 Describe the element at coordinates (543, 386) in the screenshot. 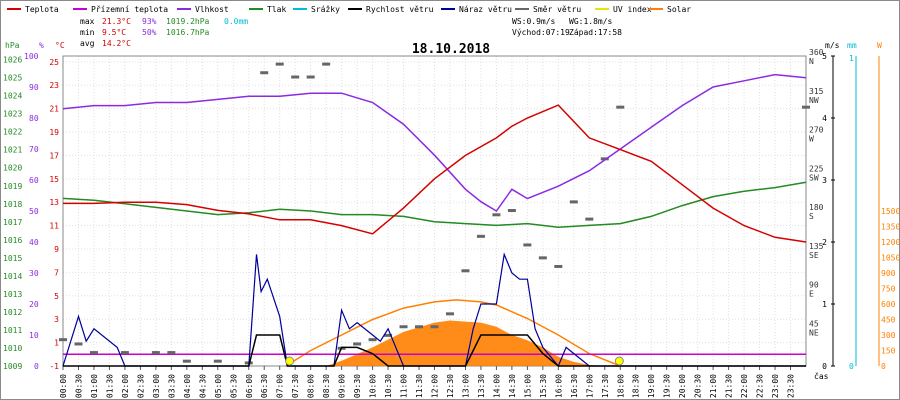

I see `axis-tick-x: 15:30` at that location.